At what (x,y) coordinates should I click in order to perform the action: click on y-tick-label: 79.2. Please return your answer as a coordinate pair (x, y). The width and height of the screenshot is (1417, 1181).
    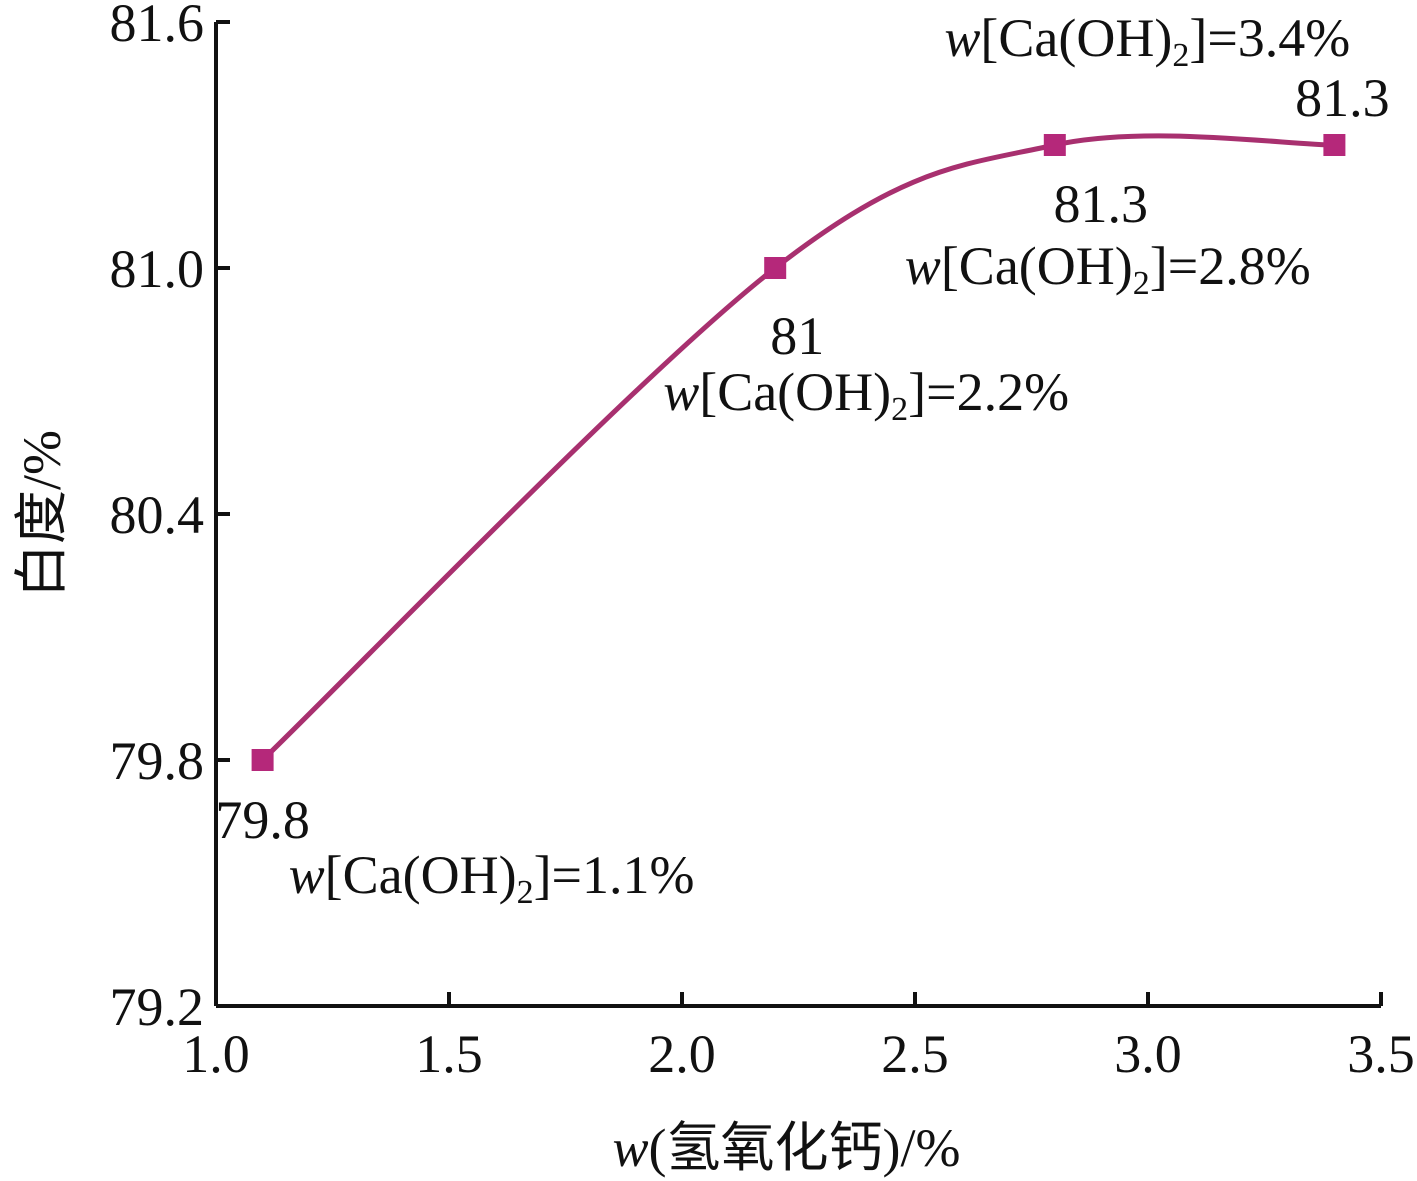
    Looking at the image, I should click on (157, 1007).